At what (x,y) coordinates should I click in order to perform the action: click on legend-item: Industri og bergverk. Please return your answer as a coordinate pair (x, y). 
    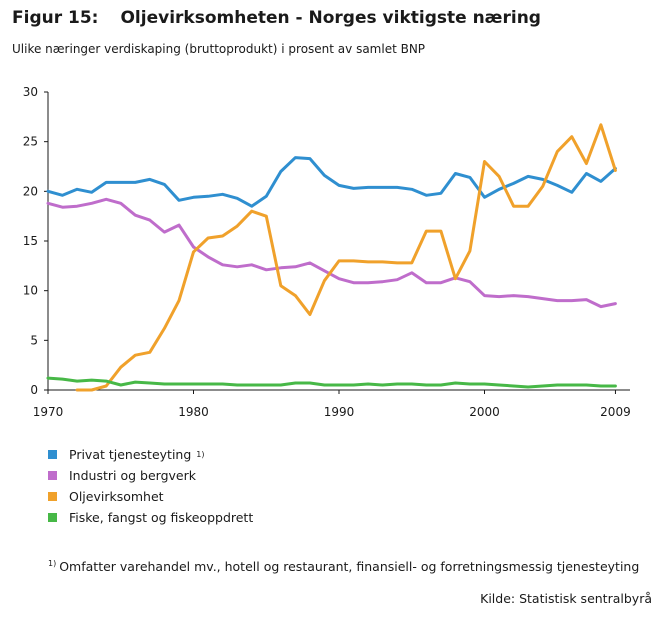
    Looking at the image, I should click on (150, 475).